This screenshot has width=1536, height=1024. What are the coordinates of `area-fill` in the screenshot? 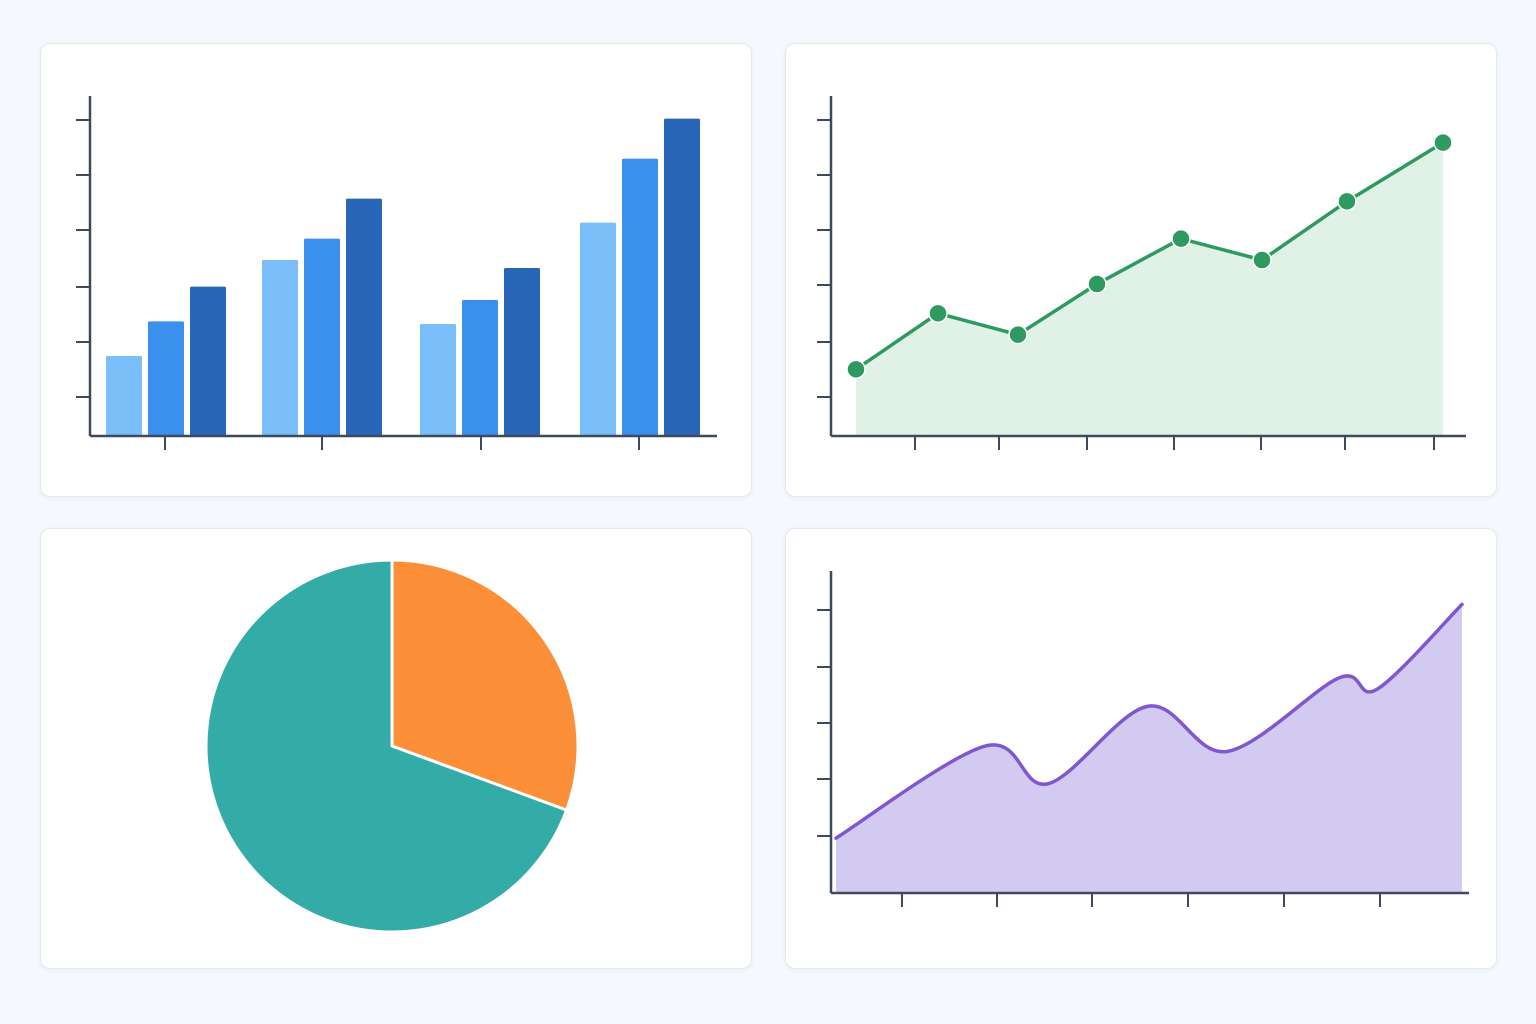 It's located at (1149, 748).